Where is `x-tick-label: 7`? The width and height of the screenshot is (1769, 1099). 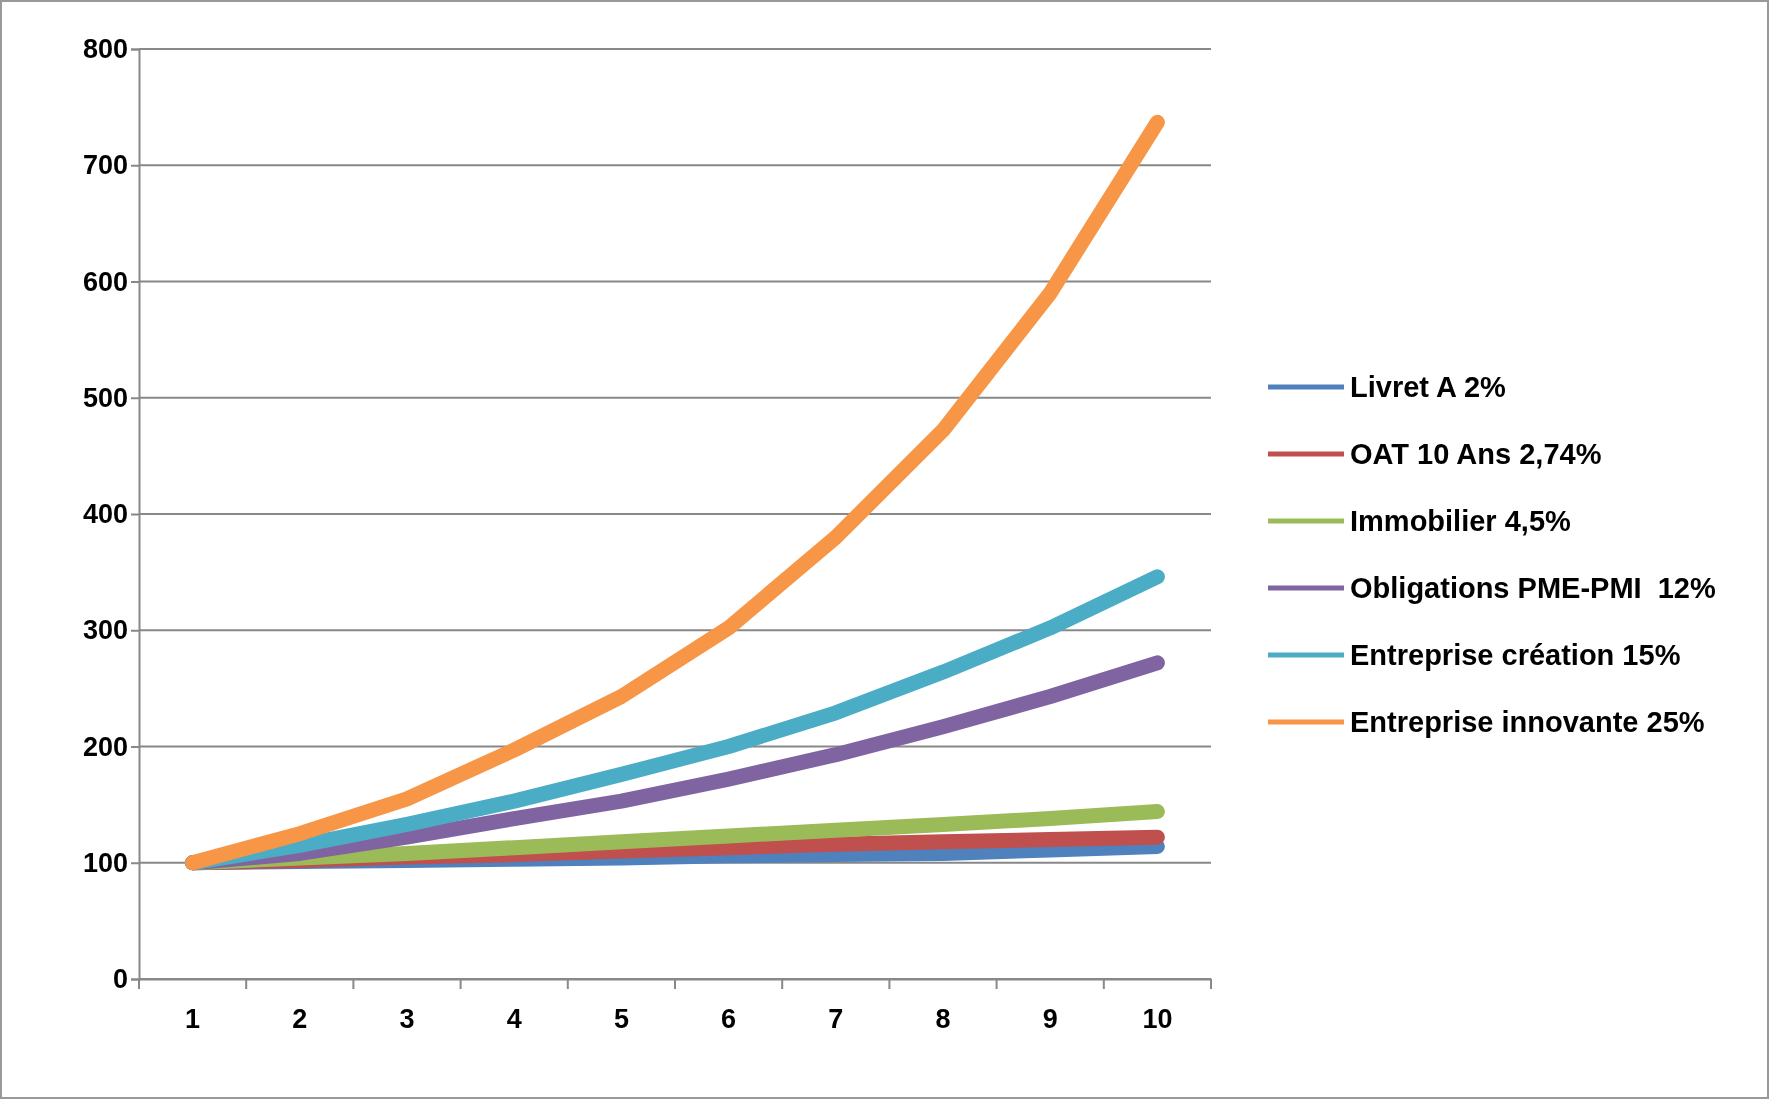
x-tick-label: 7 is located at coordinates (836, 1019).